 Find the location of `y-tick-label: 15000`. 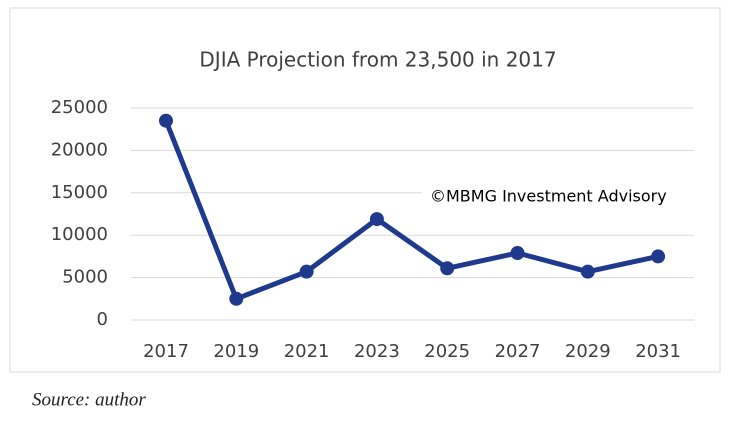

y-tick-label: 15000 is located at coordinates (79, 192).